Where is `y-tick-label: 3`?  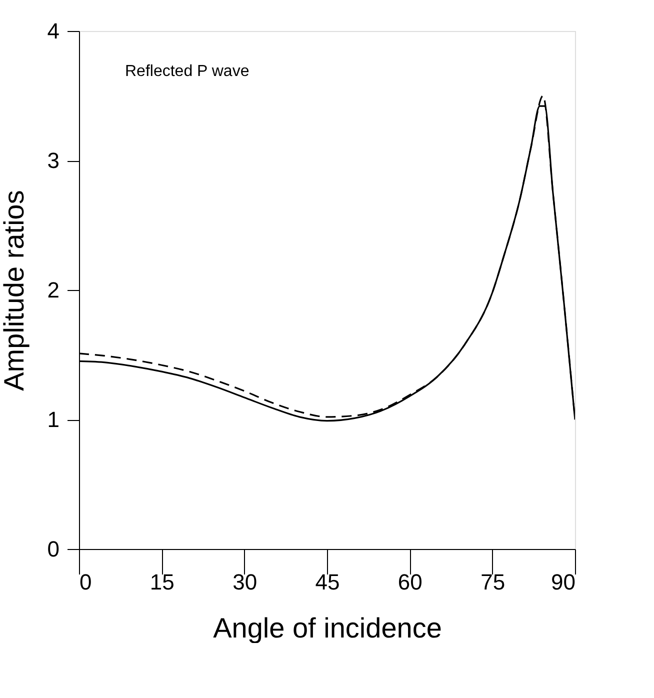
y-tick-label: 3 is located at coordinates (53, 160).